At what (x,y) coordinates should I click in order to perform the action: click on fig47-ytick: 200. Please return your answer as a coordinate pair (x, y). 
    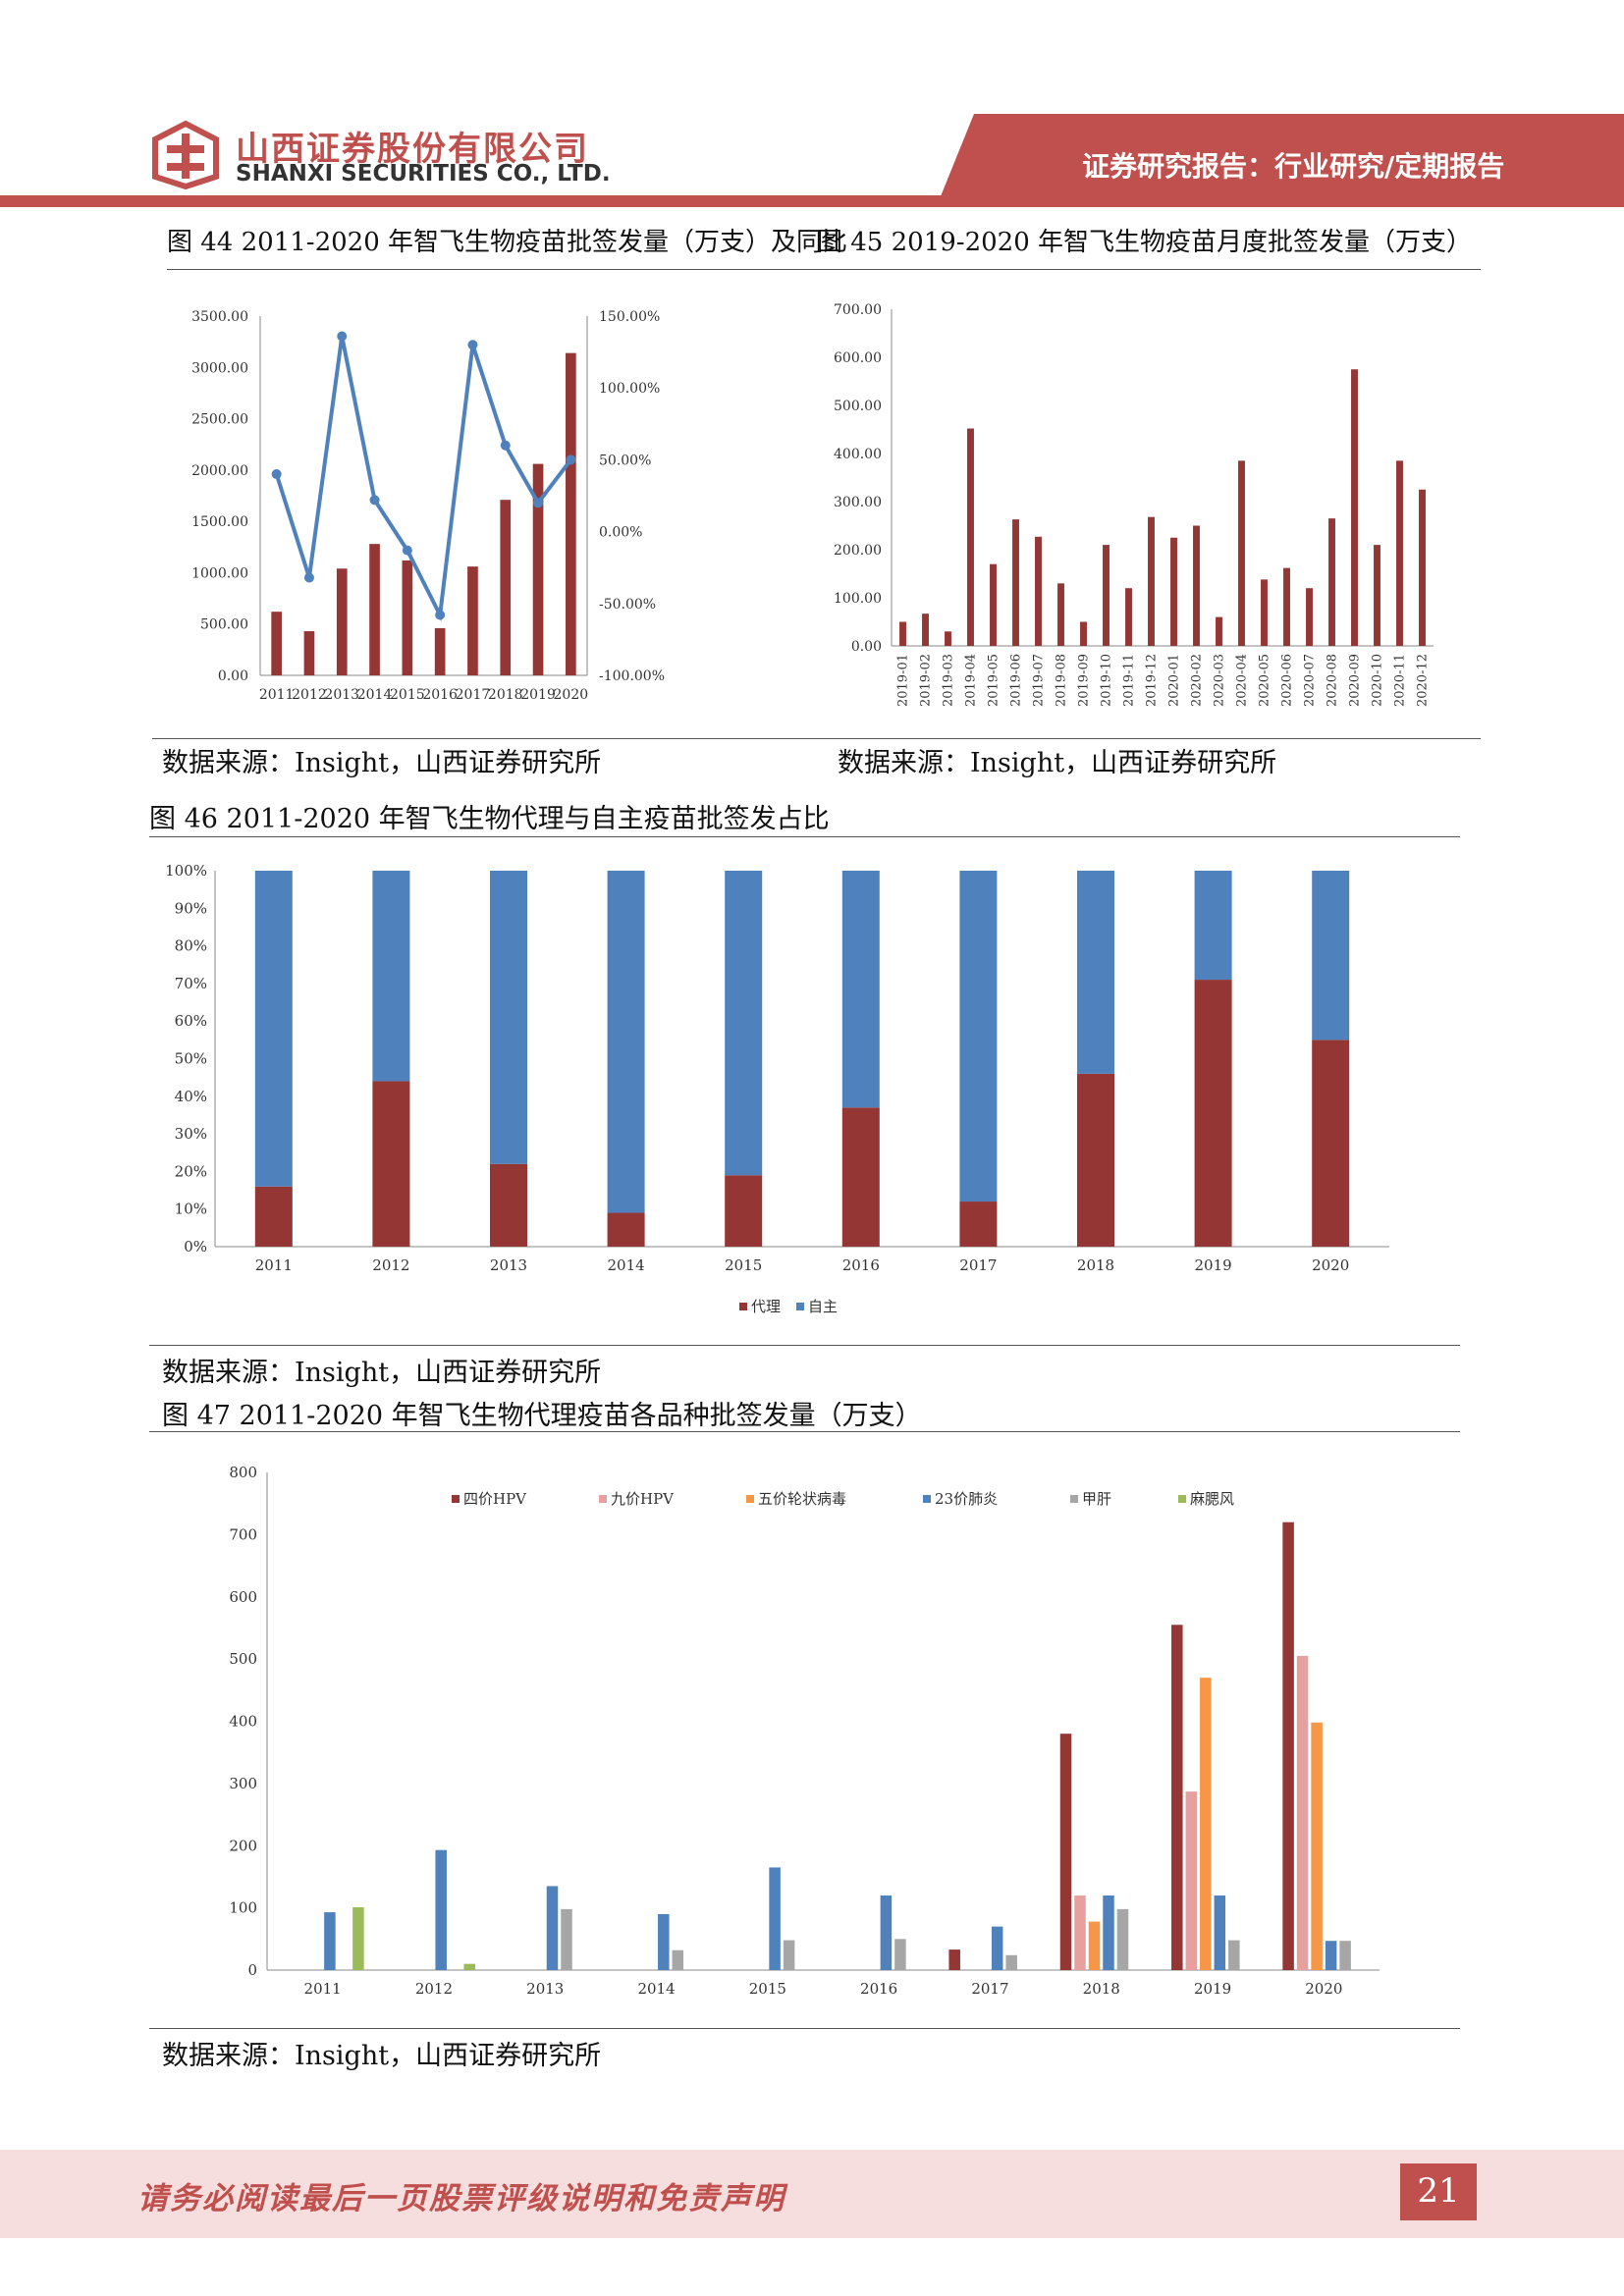
    Looking at the image, I should click on (243, 1846).